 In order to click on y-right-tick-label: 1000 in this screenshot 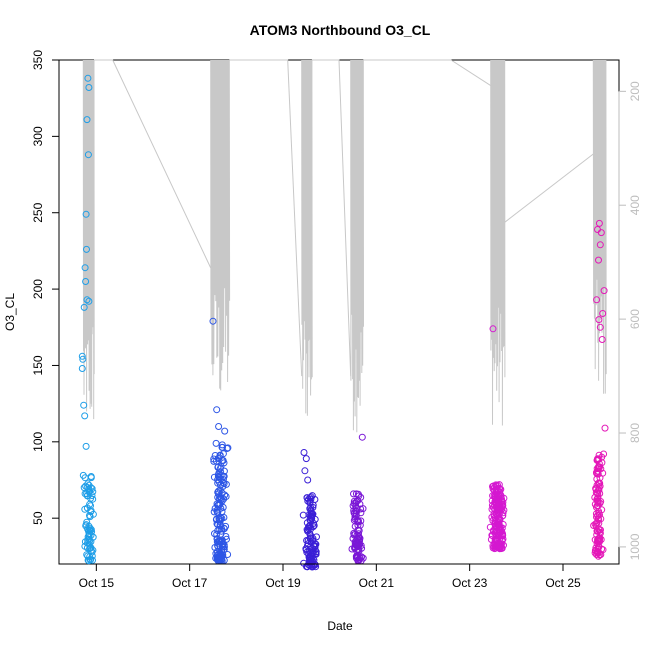, I will do `click(635, 546)`.